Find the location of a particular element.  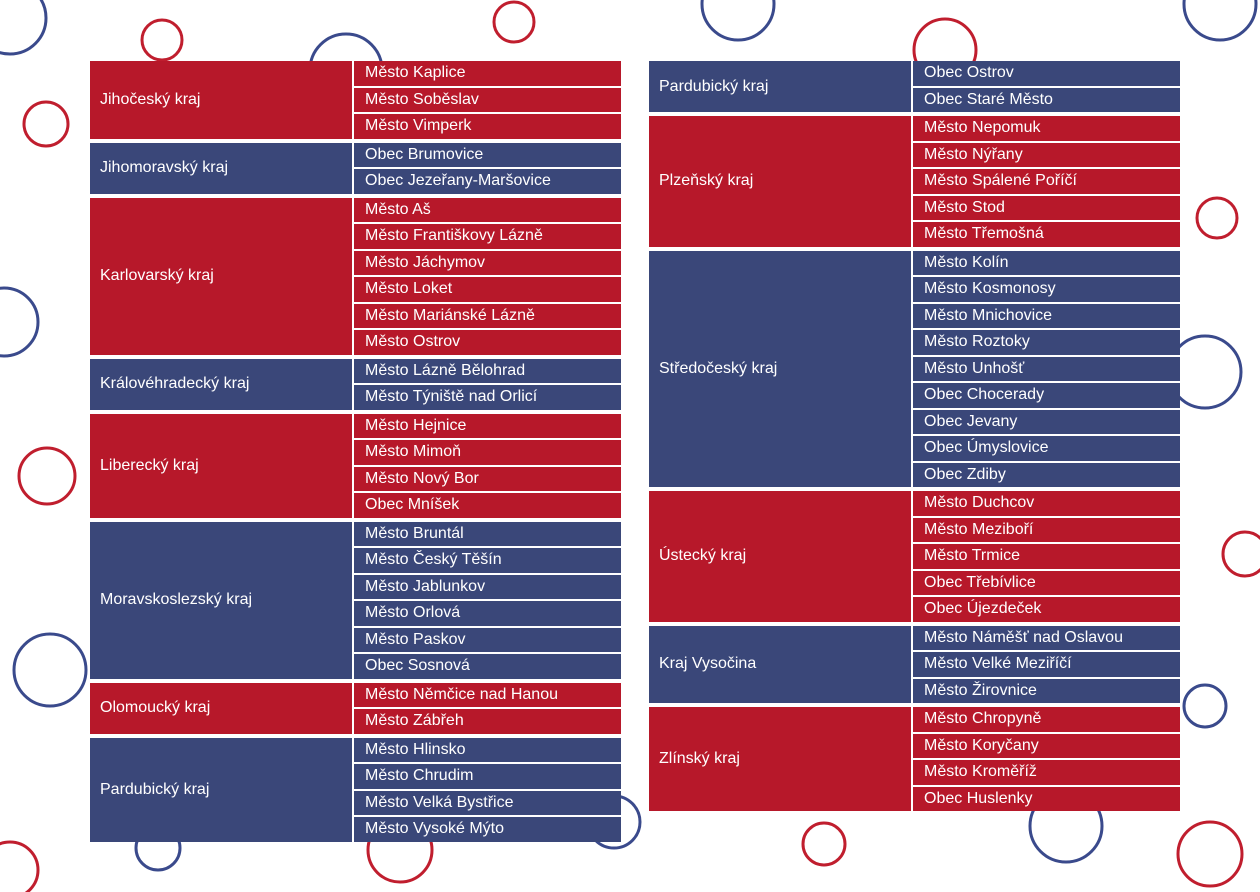

town-cell: Město Mnichovice is located at coordinates (1046, 316).